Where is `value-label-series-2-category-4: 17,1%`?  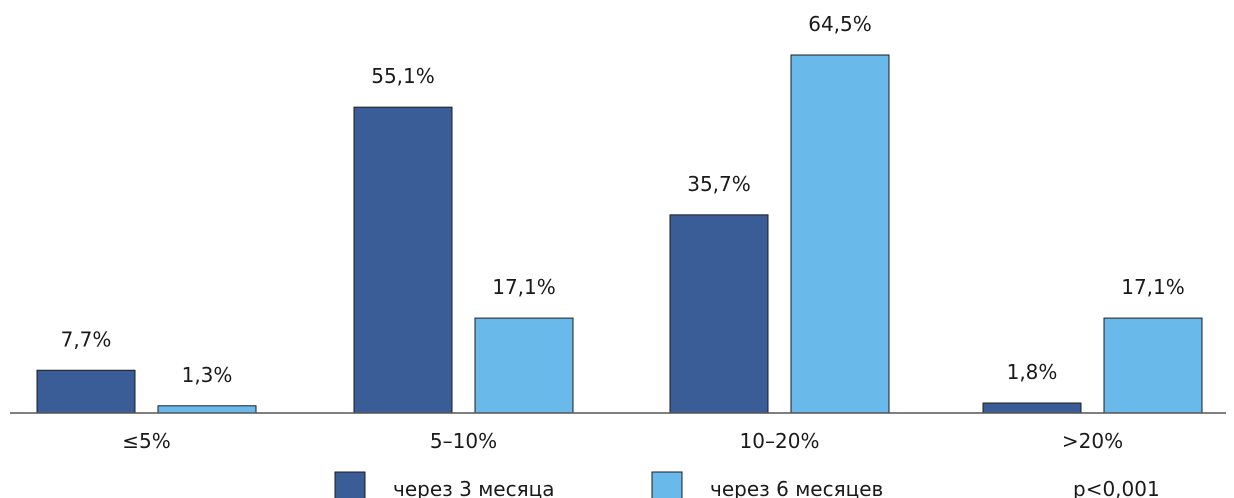 value-label-series-2-category-4: 17,1% is located at coordinates (1153, 287).